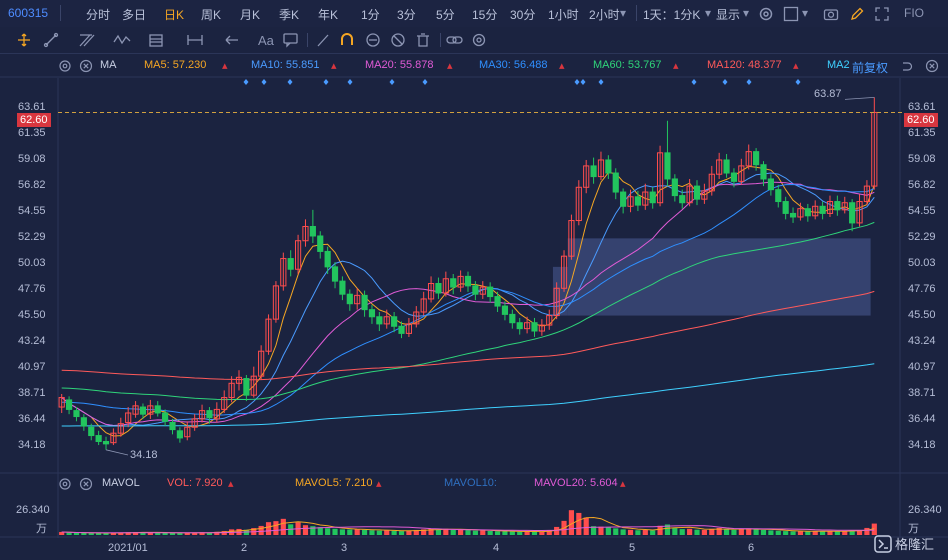  I want to click on interval-dropdown: 1天：1分K, so click(672, 15).